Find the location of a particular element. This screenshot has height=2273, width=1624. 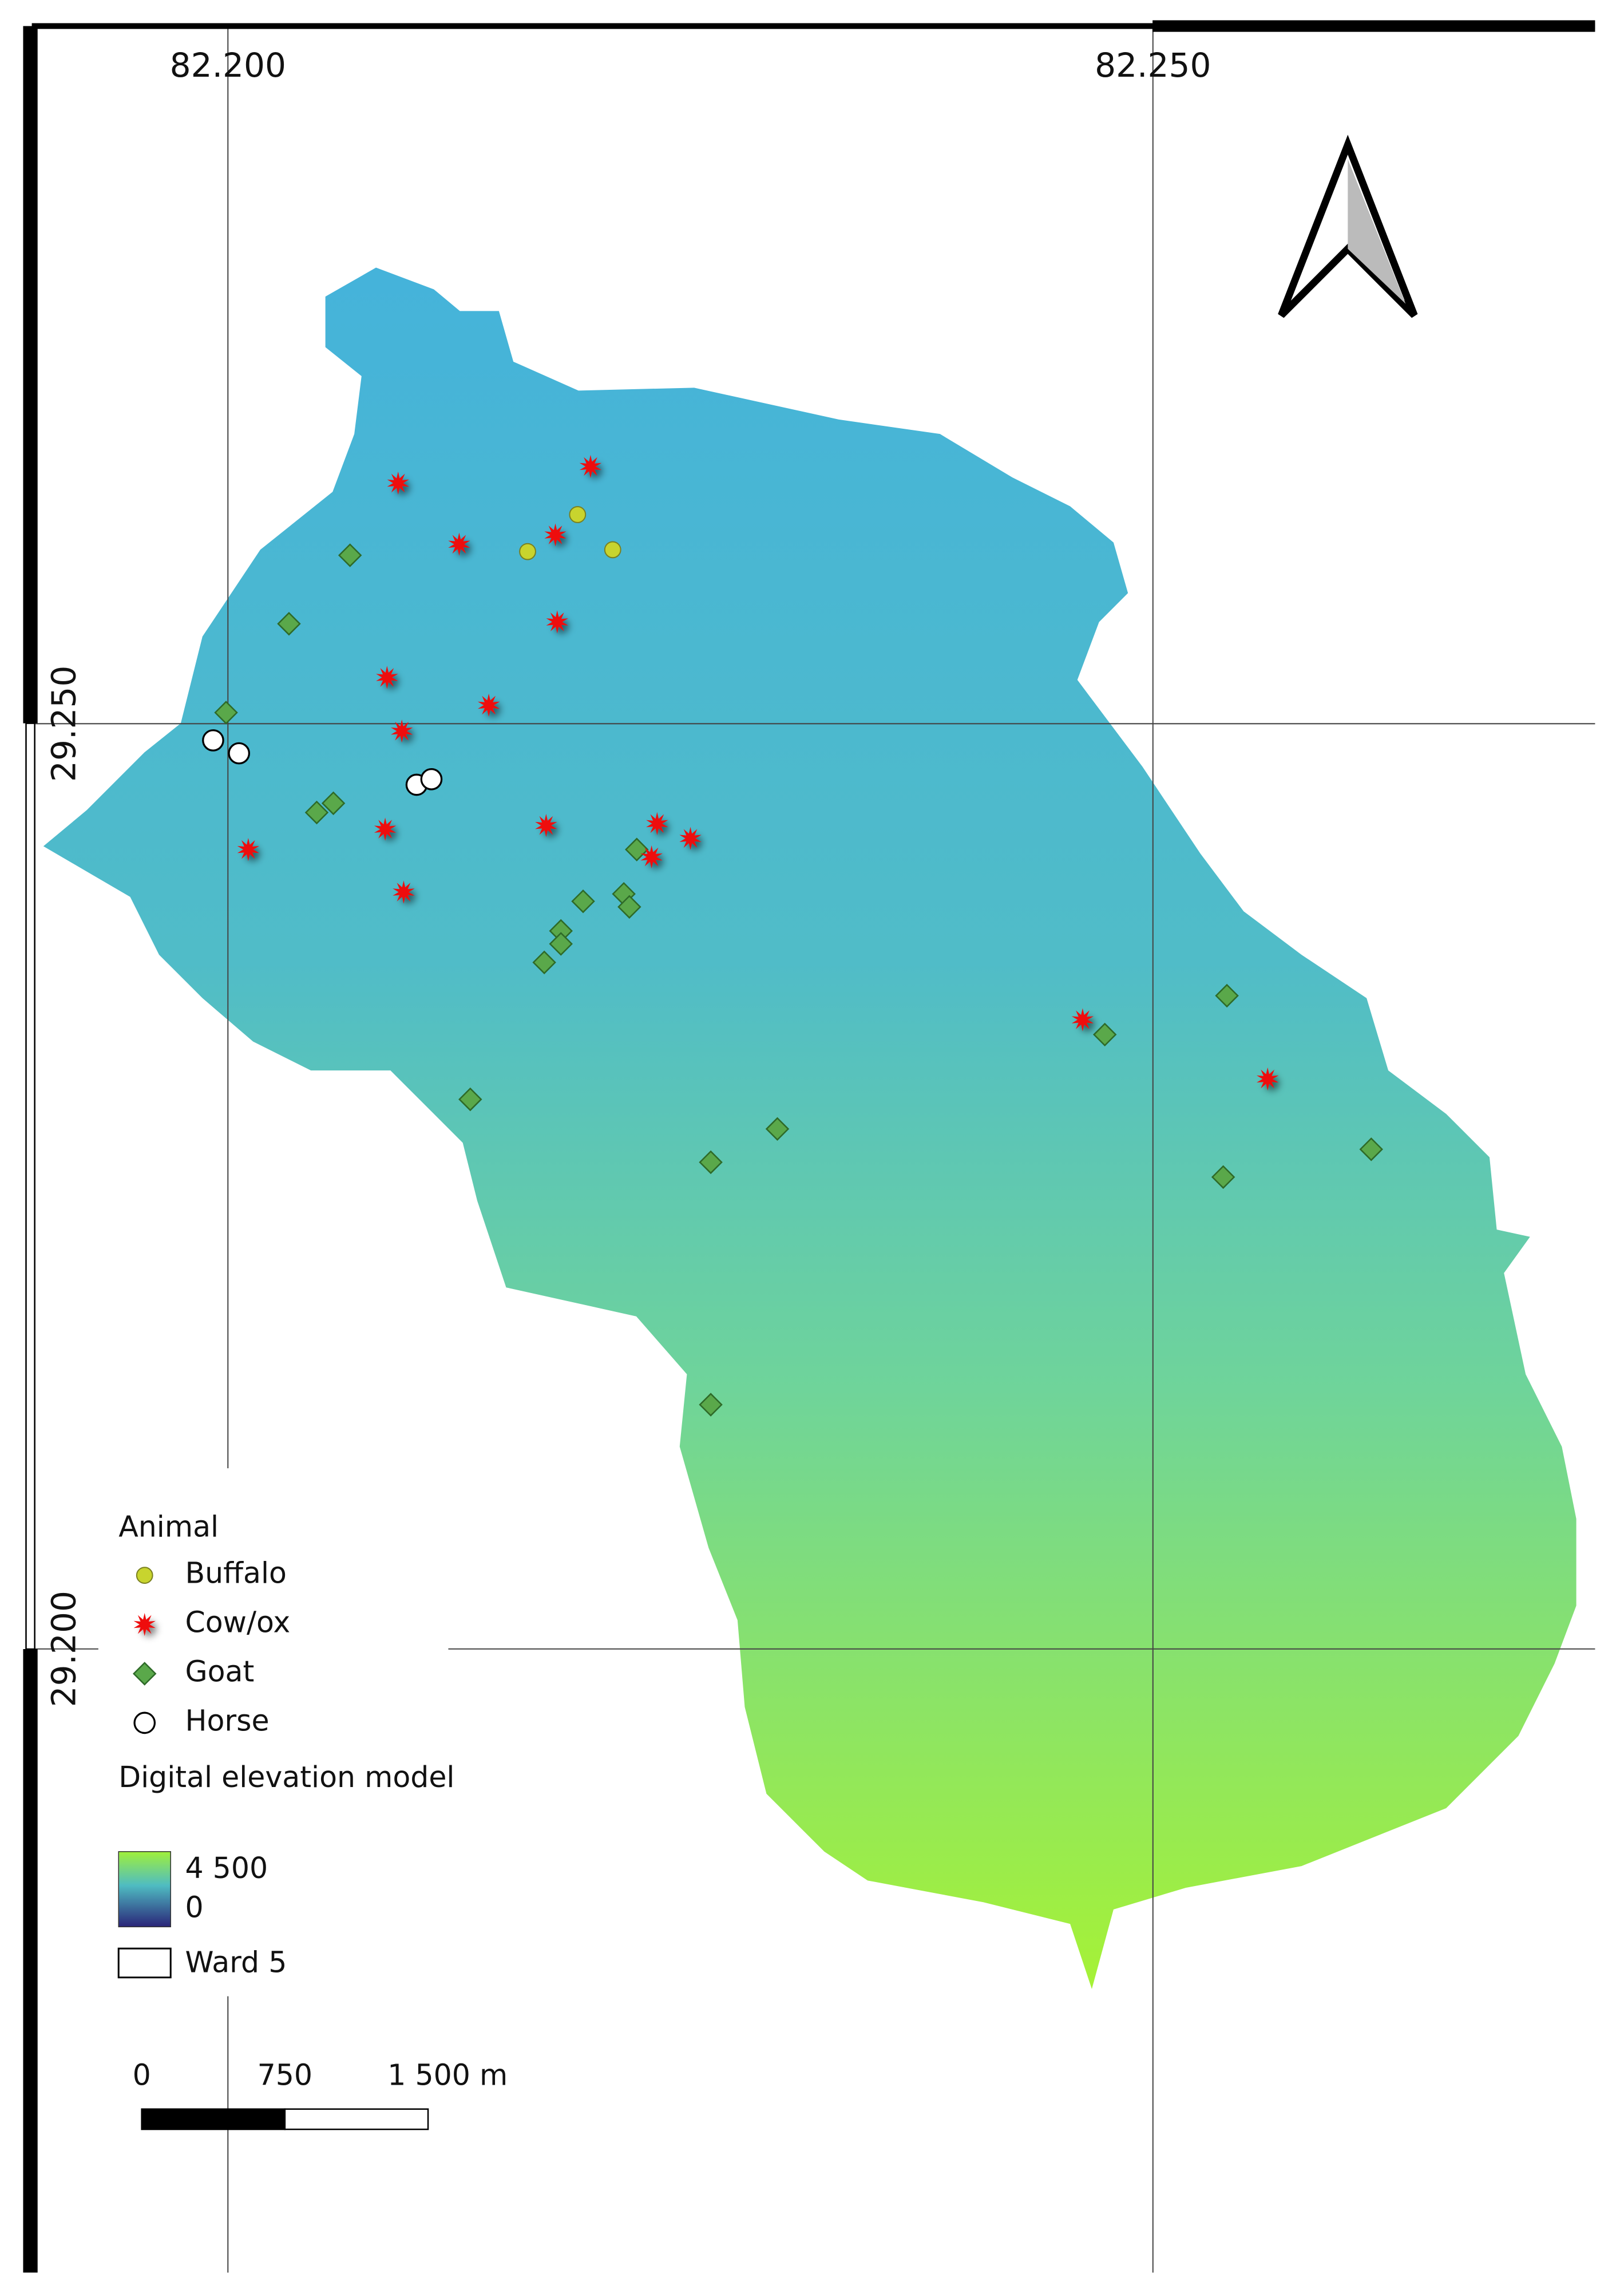

dem-tick-label: 4 500 is located at coordinates (226, 1868).